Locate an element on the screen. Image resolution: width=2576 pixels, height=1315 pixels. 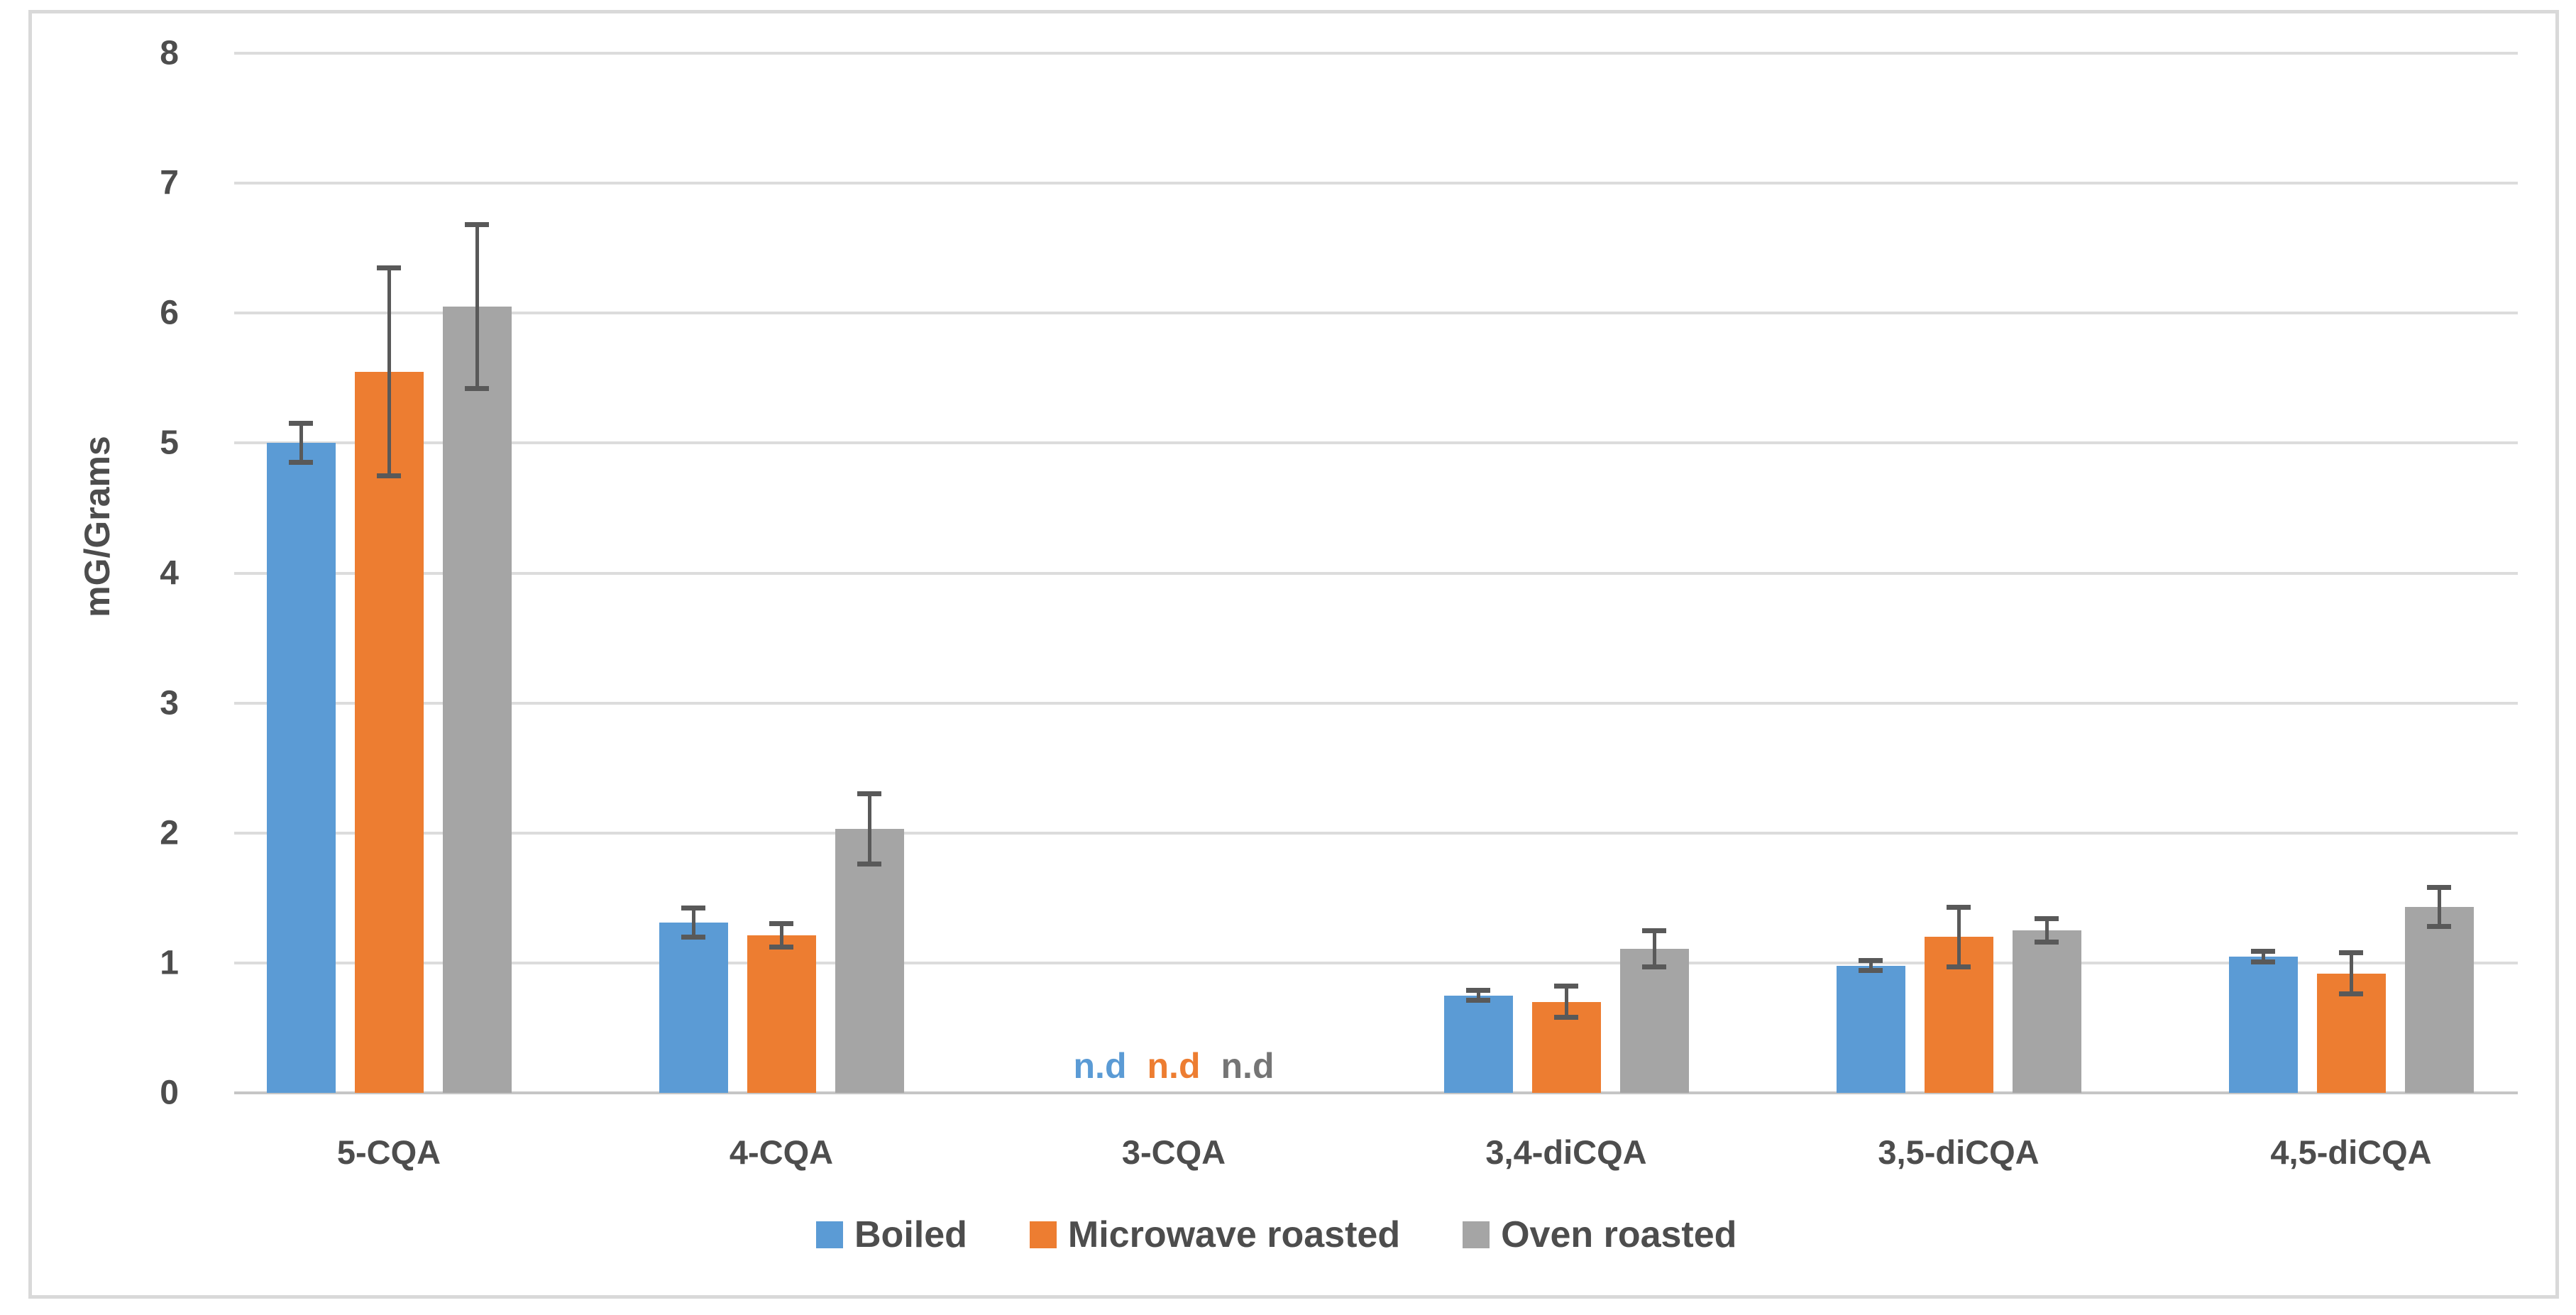
error-bar-boiled-3-5-dicqa is located at coordinates (1870, 965).